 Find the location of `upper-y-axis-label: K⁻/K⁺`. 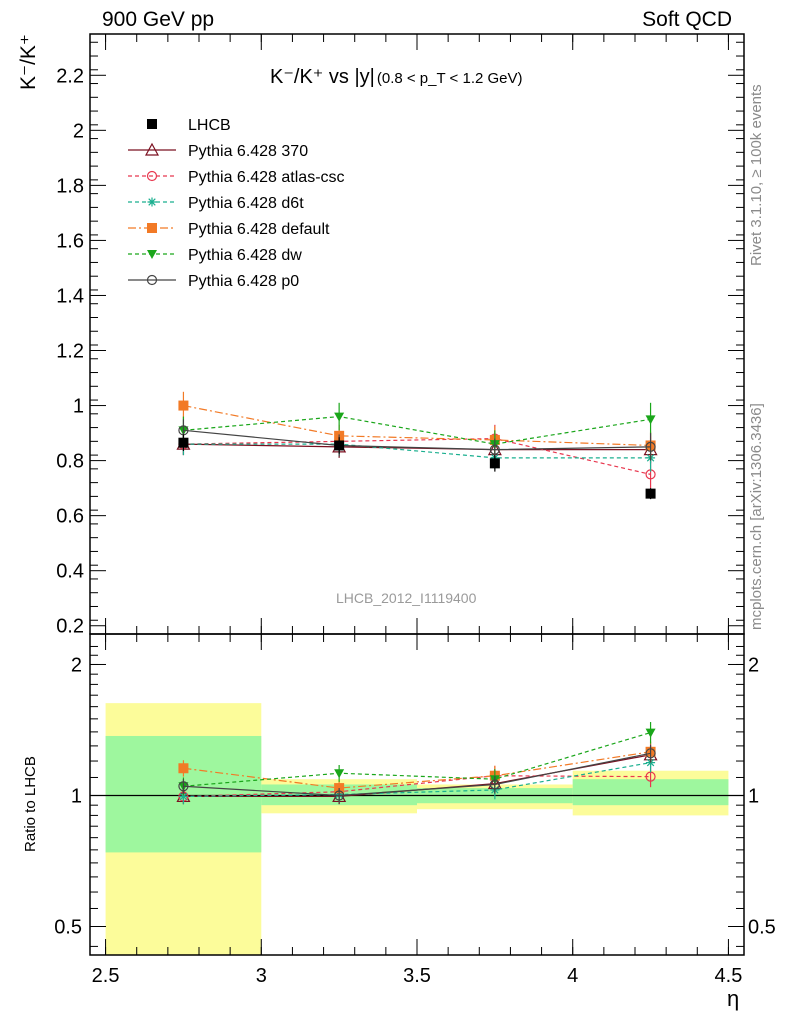

upper-y-axis-label: K⁻/K⁺ is located at coordinates (28, 62).